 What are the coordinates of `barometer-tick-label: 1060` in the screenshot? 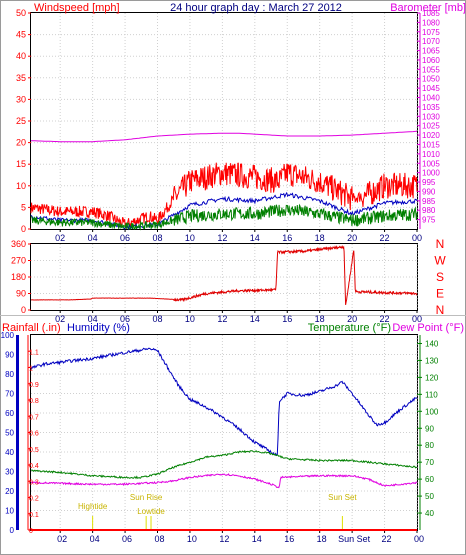 It's located at (431, 60).